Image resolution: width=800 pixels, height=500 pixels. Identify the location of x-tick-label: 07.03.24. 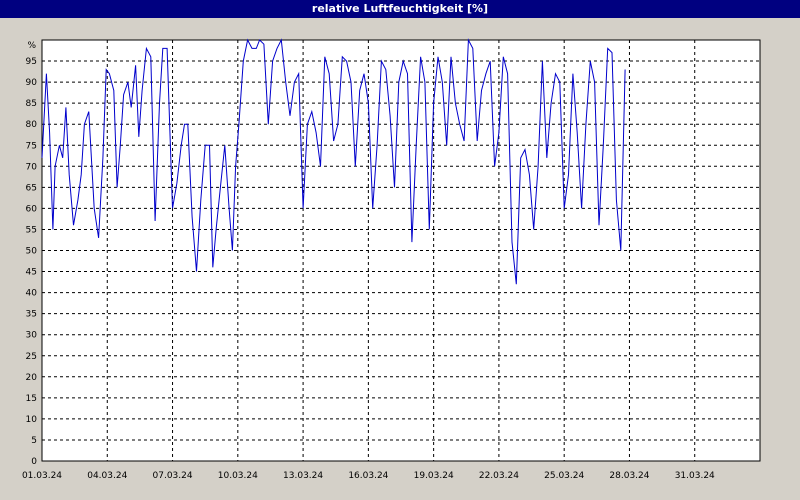
(173, 476).